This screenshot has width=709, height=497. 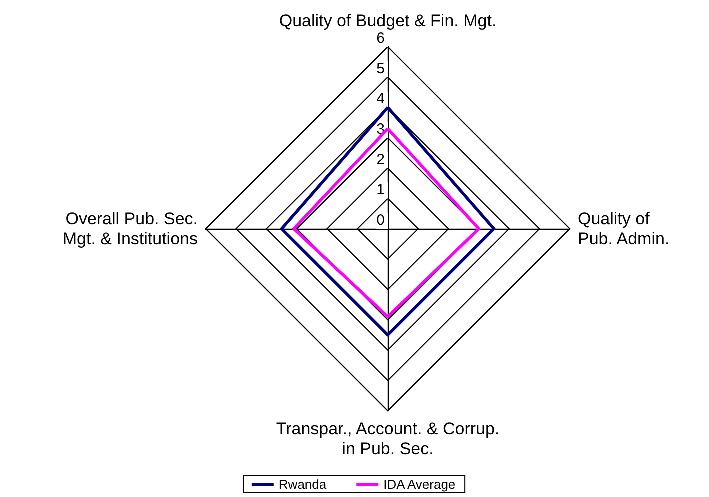 What do you see at coordinates (380, 220) in the screenshot?
I see `y-tick-label: 0` at bounding box center [380, 220].